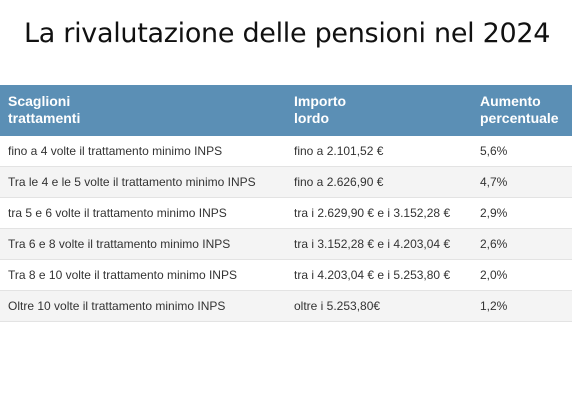 The image size is (572, 420). Describe the element at coordinates (381, 244) in the screenshot. I see `cell-importo: tra i 3.152,28 € e i 4.203,04 €` at that location.